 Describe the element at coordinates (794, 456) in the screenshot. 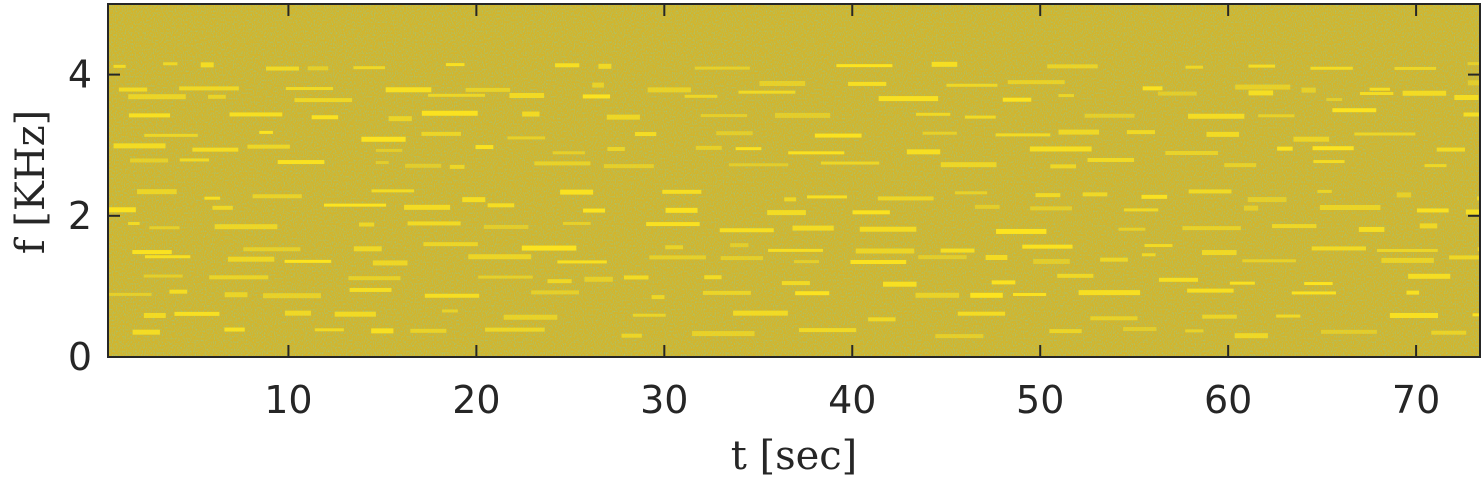

I see `x-axis-label: t [sec]` at that location.